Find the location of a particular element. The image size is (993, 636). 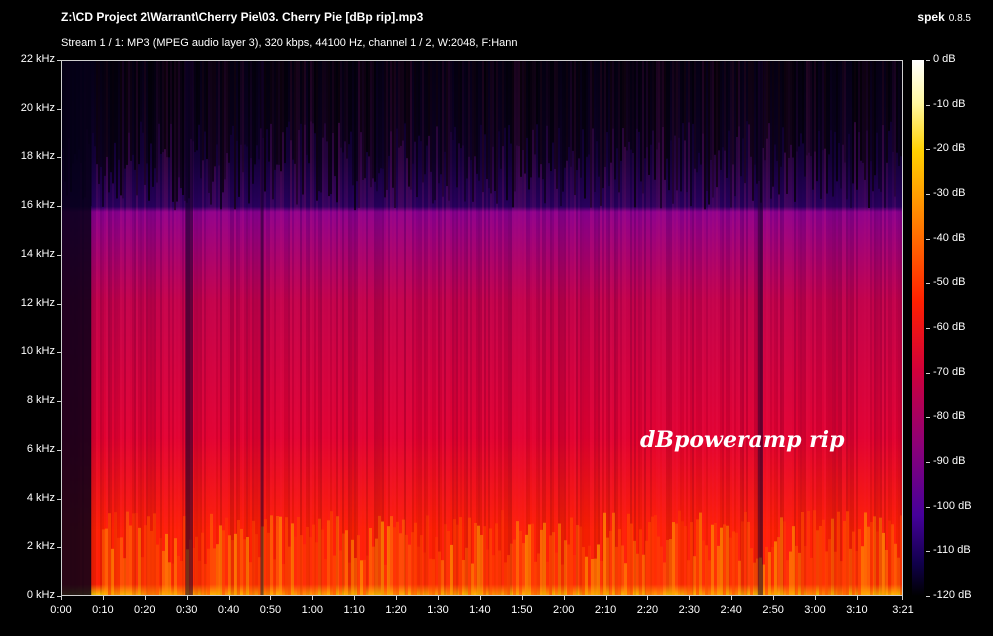

y-tick-label: 14 kHz is located at coordinates (37, 253).